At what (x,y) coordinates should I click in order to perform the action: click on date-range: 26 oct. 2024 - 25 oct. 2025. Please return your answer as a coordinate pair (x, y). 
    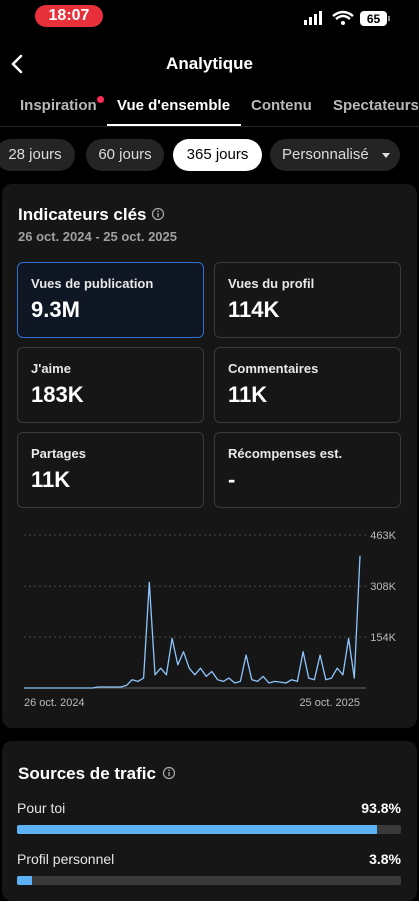
    Looking at the image, I should click on (97, 236).